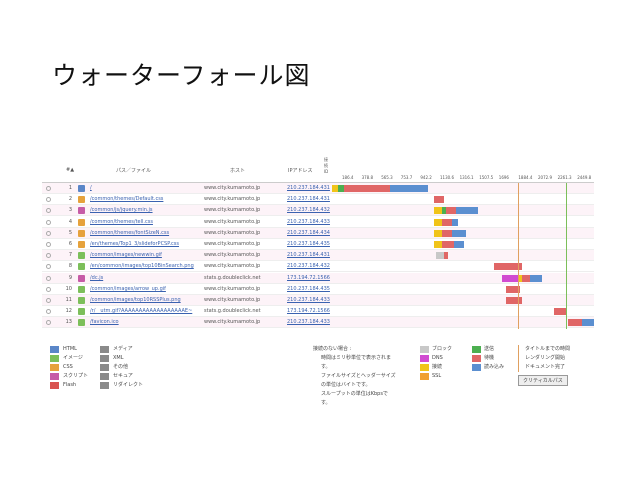  What do you see at coordinates (135, 300) in the screenshot?
I see `row-file-link: /common/images/top10RSSPlus.png` at bounding box center [135, 300].